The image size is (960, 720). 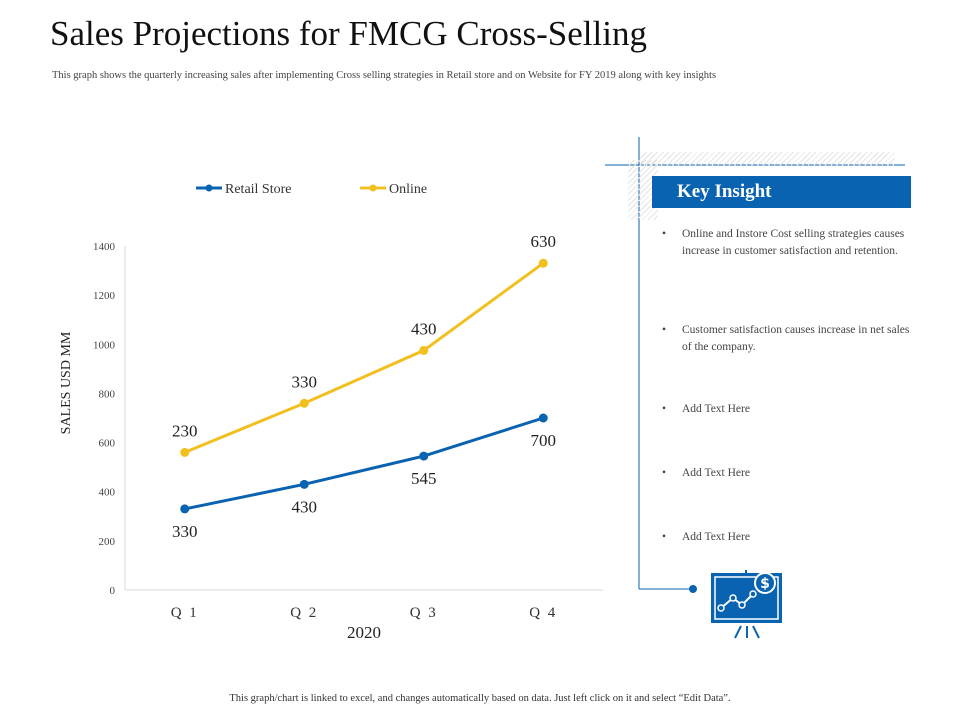 What do you see at coordinates (746, 604) in the screenshot?
I see `presentation-chart-icon: $` at bounding box center [746, 604].